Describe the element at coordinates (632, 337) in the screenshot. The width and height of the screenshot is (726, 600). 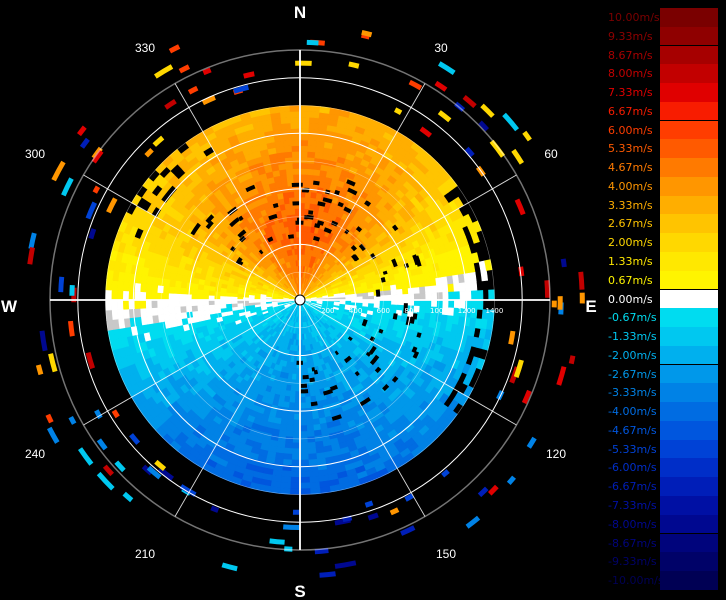
I see `legend-label: -1.33m/s` at that location.